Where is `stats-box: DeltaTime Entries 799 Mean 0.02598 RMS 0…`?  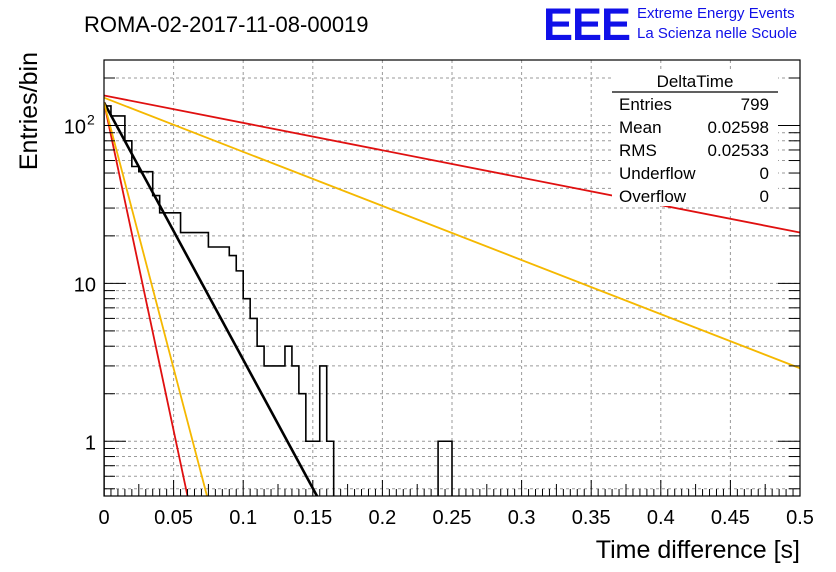
stats-box: DeltaTime Entries 799 Mean 0.02598 RMS 0… is located at coordinates (695, 139).